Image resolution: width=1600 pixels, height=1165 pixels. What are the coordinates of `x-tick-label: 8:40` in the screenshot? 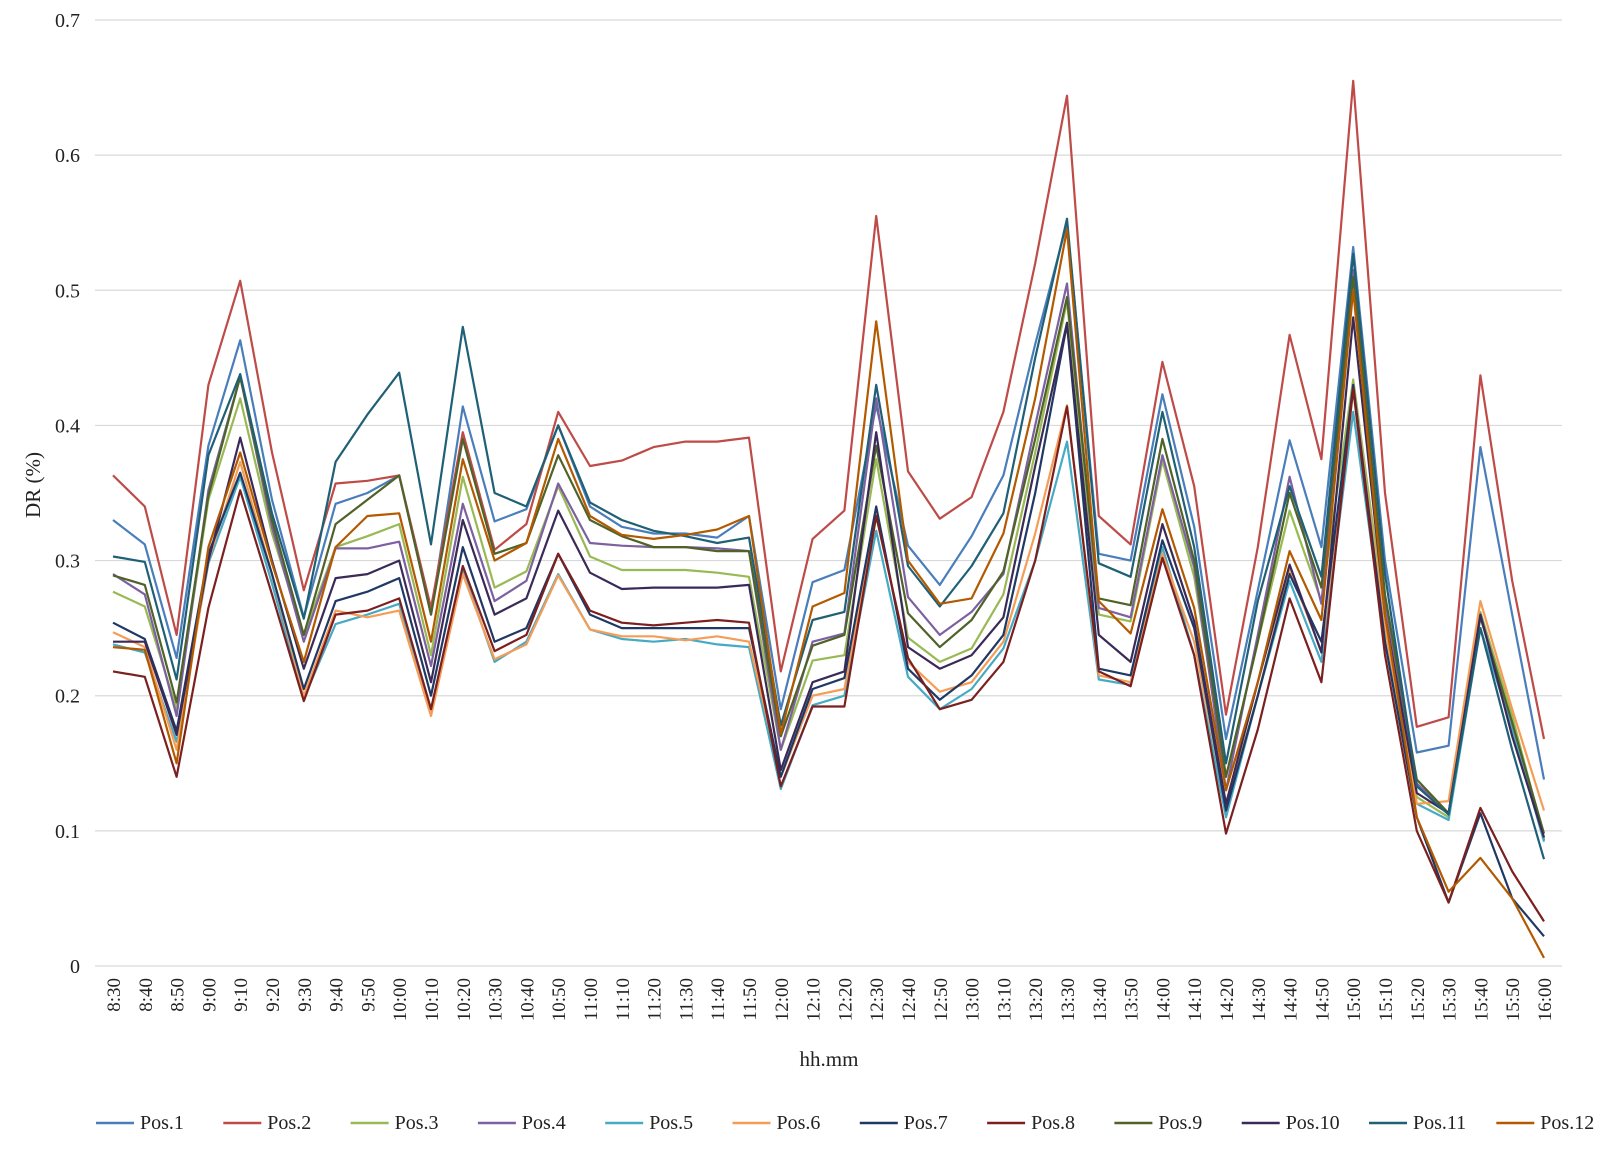 It's located at (146, 995).